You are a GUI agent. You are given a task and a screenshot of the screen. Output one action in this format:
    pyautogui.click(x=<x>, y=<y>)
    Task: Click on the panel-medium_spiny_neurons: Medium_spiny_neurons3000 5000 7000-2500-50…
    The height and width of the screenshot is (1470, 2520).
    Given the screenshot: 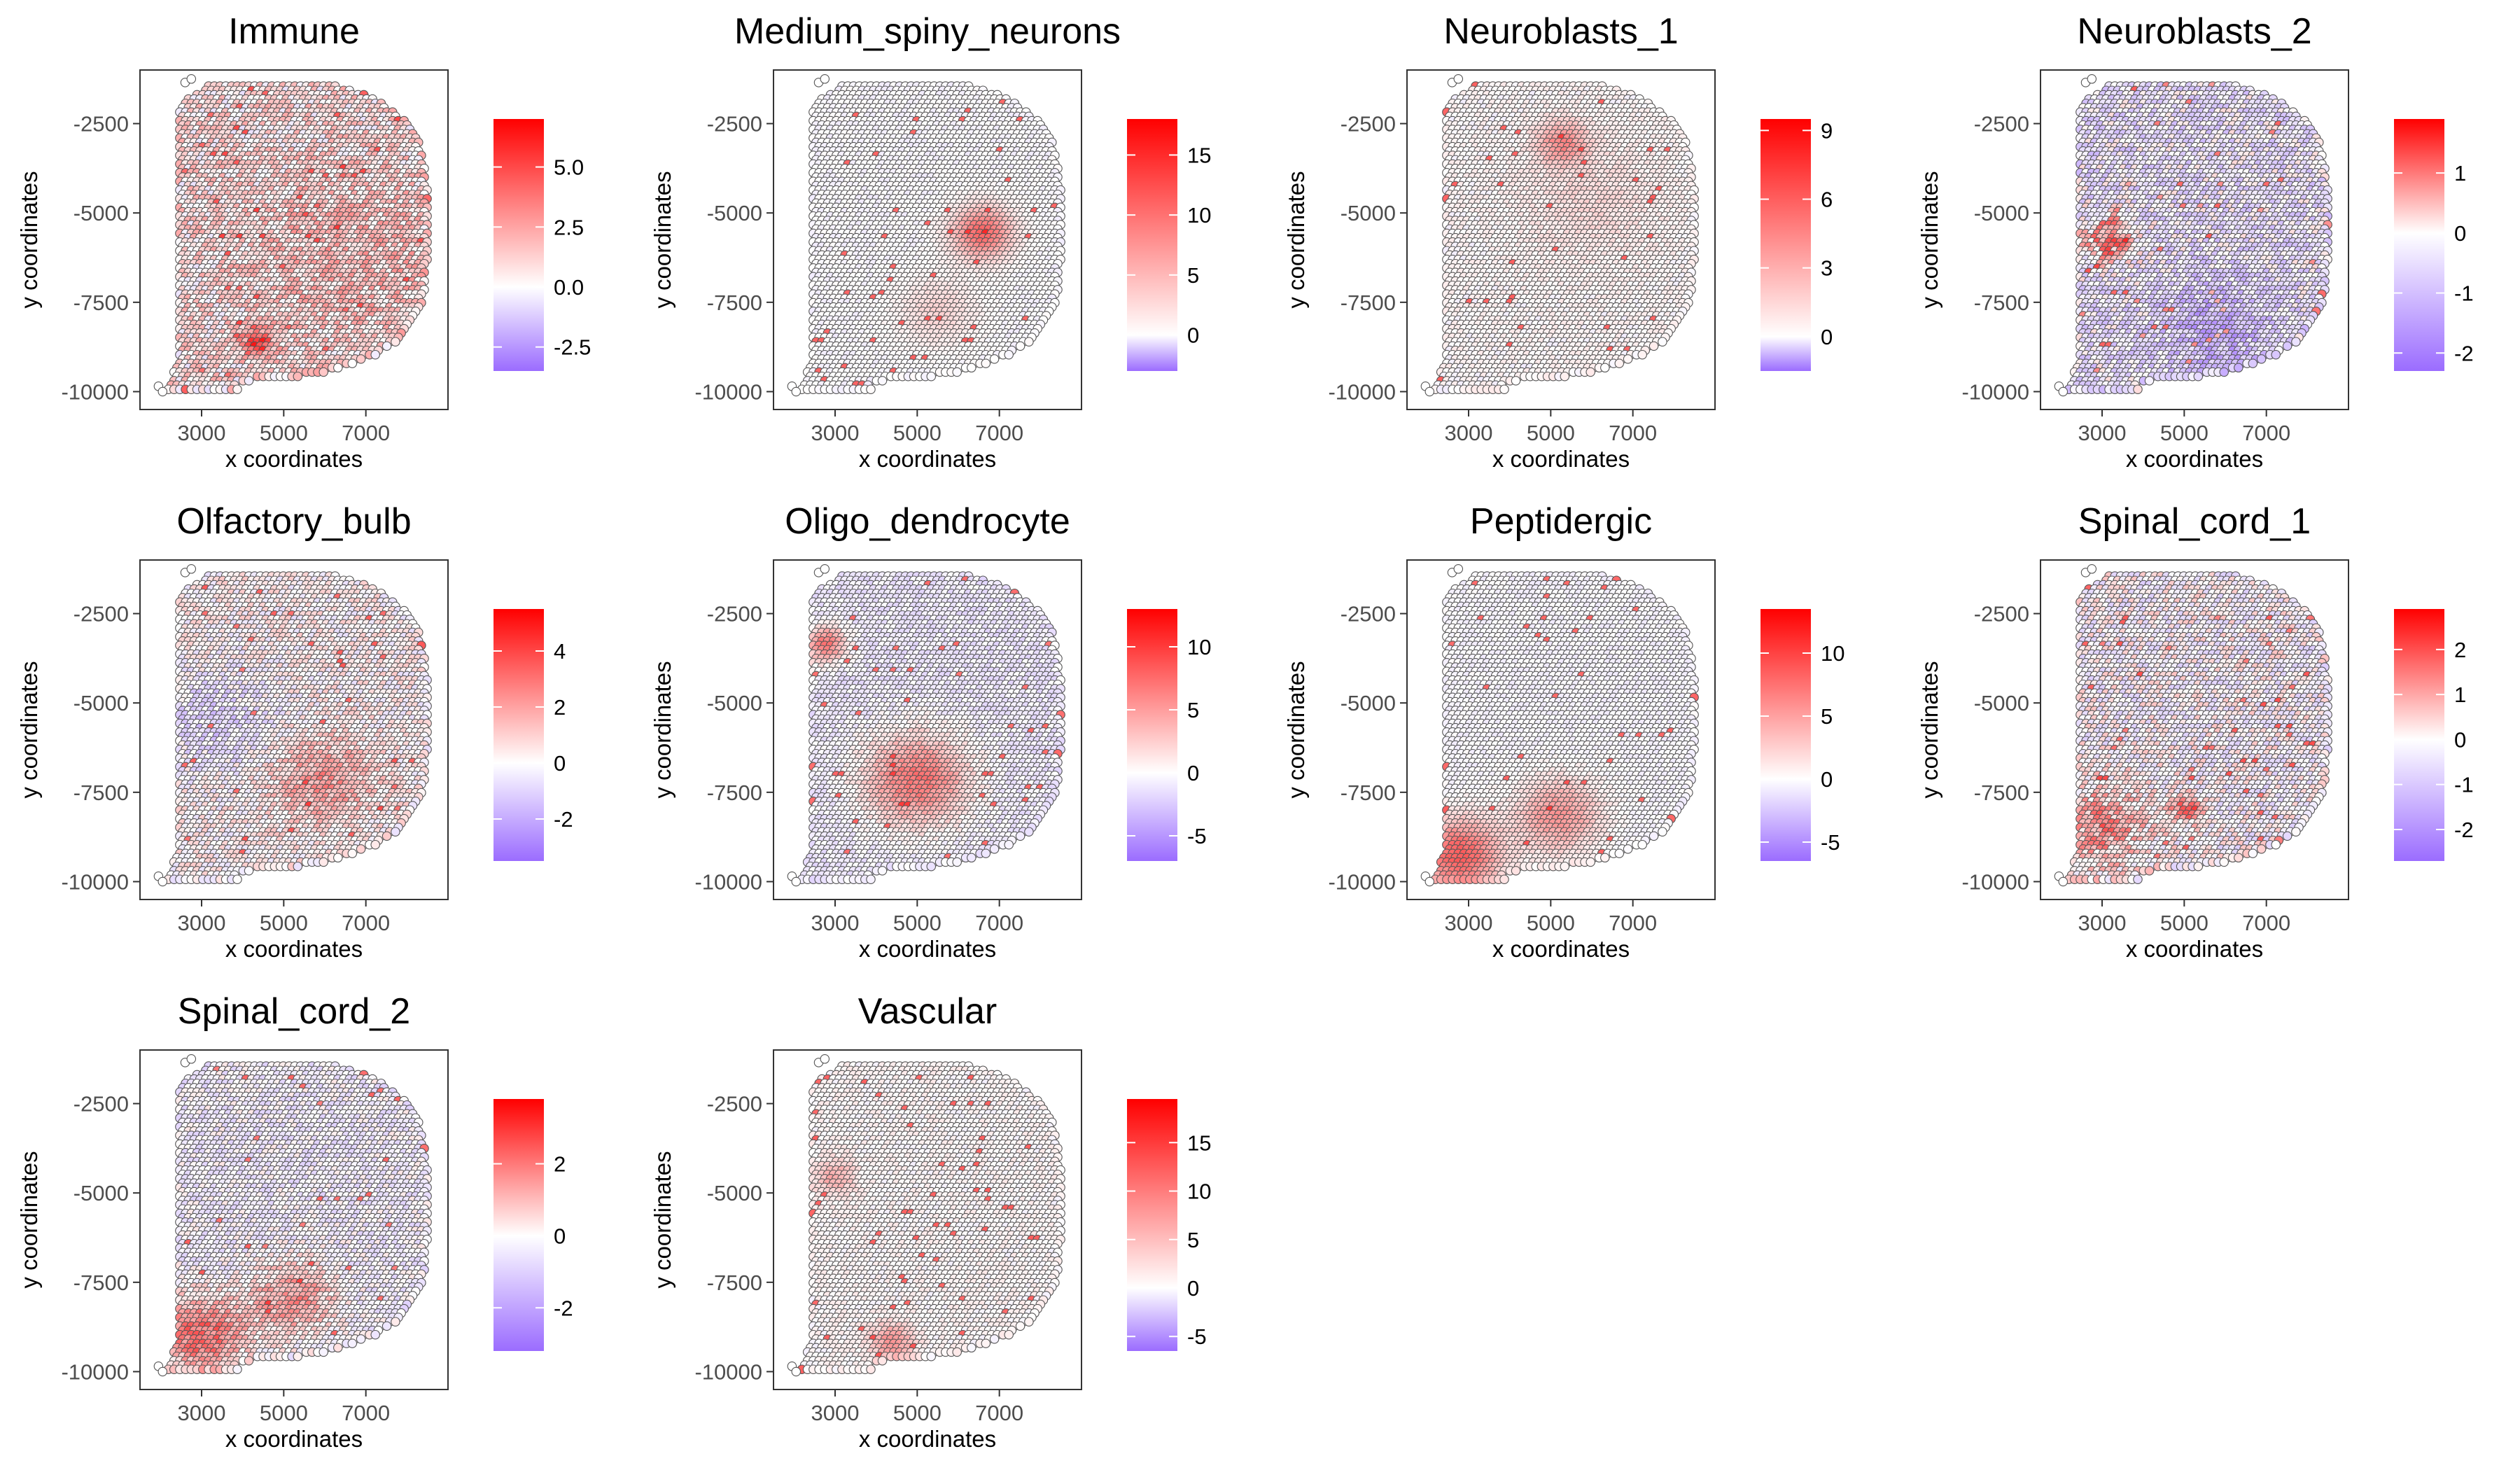 What is the action you would take?
    pyautogui.click(x=930, y=241)
    